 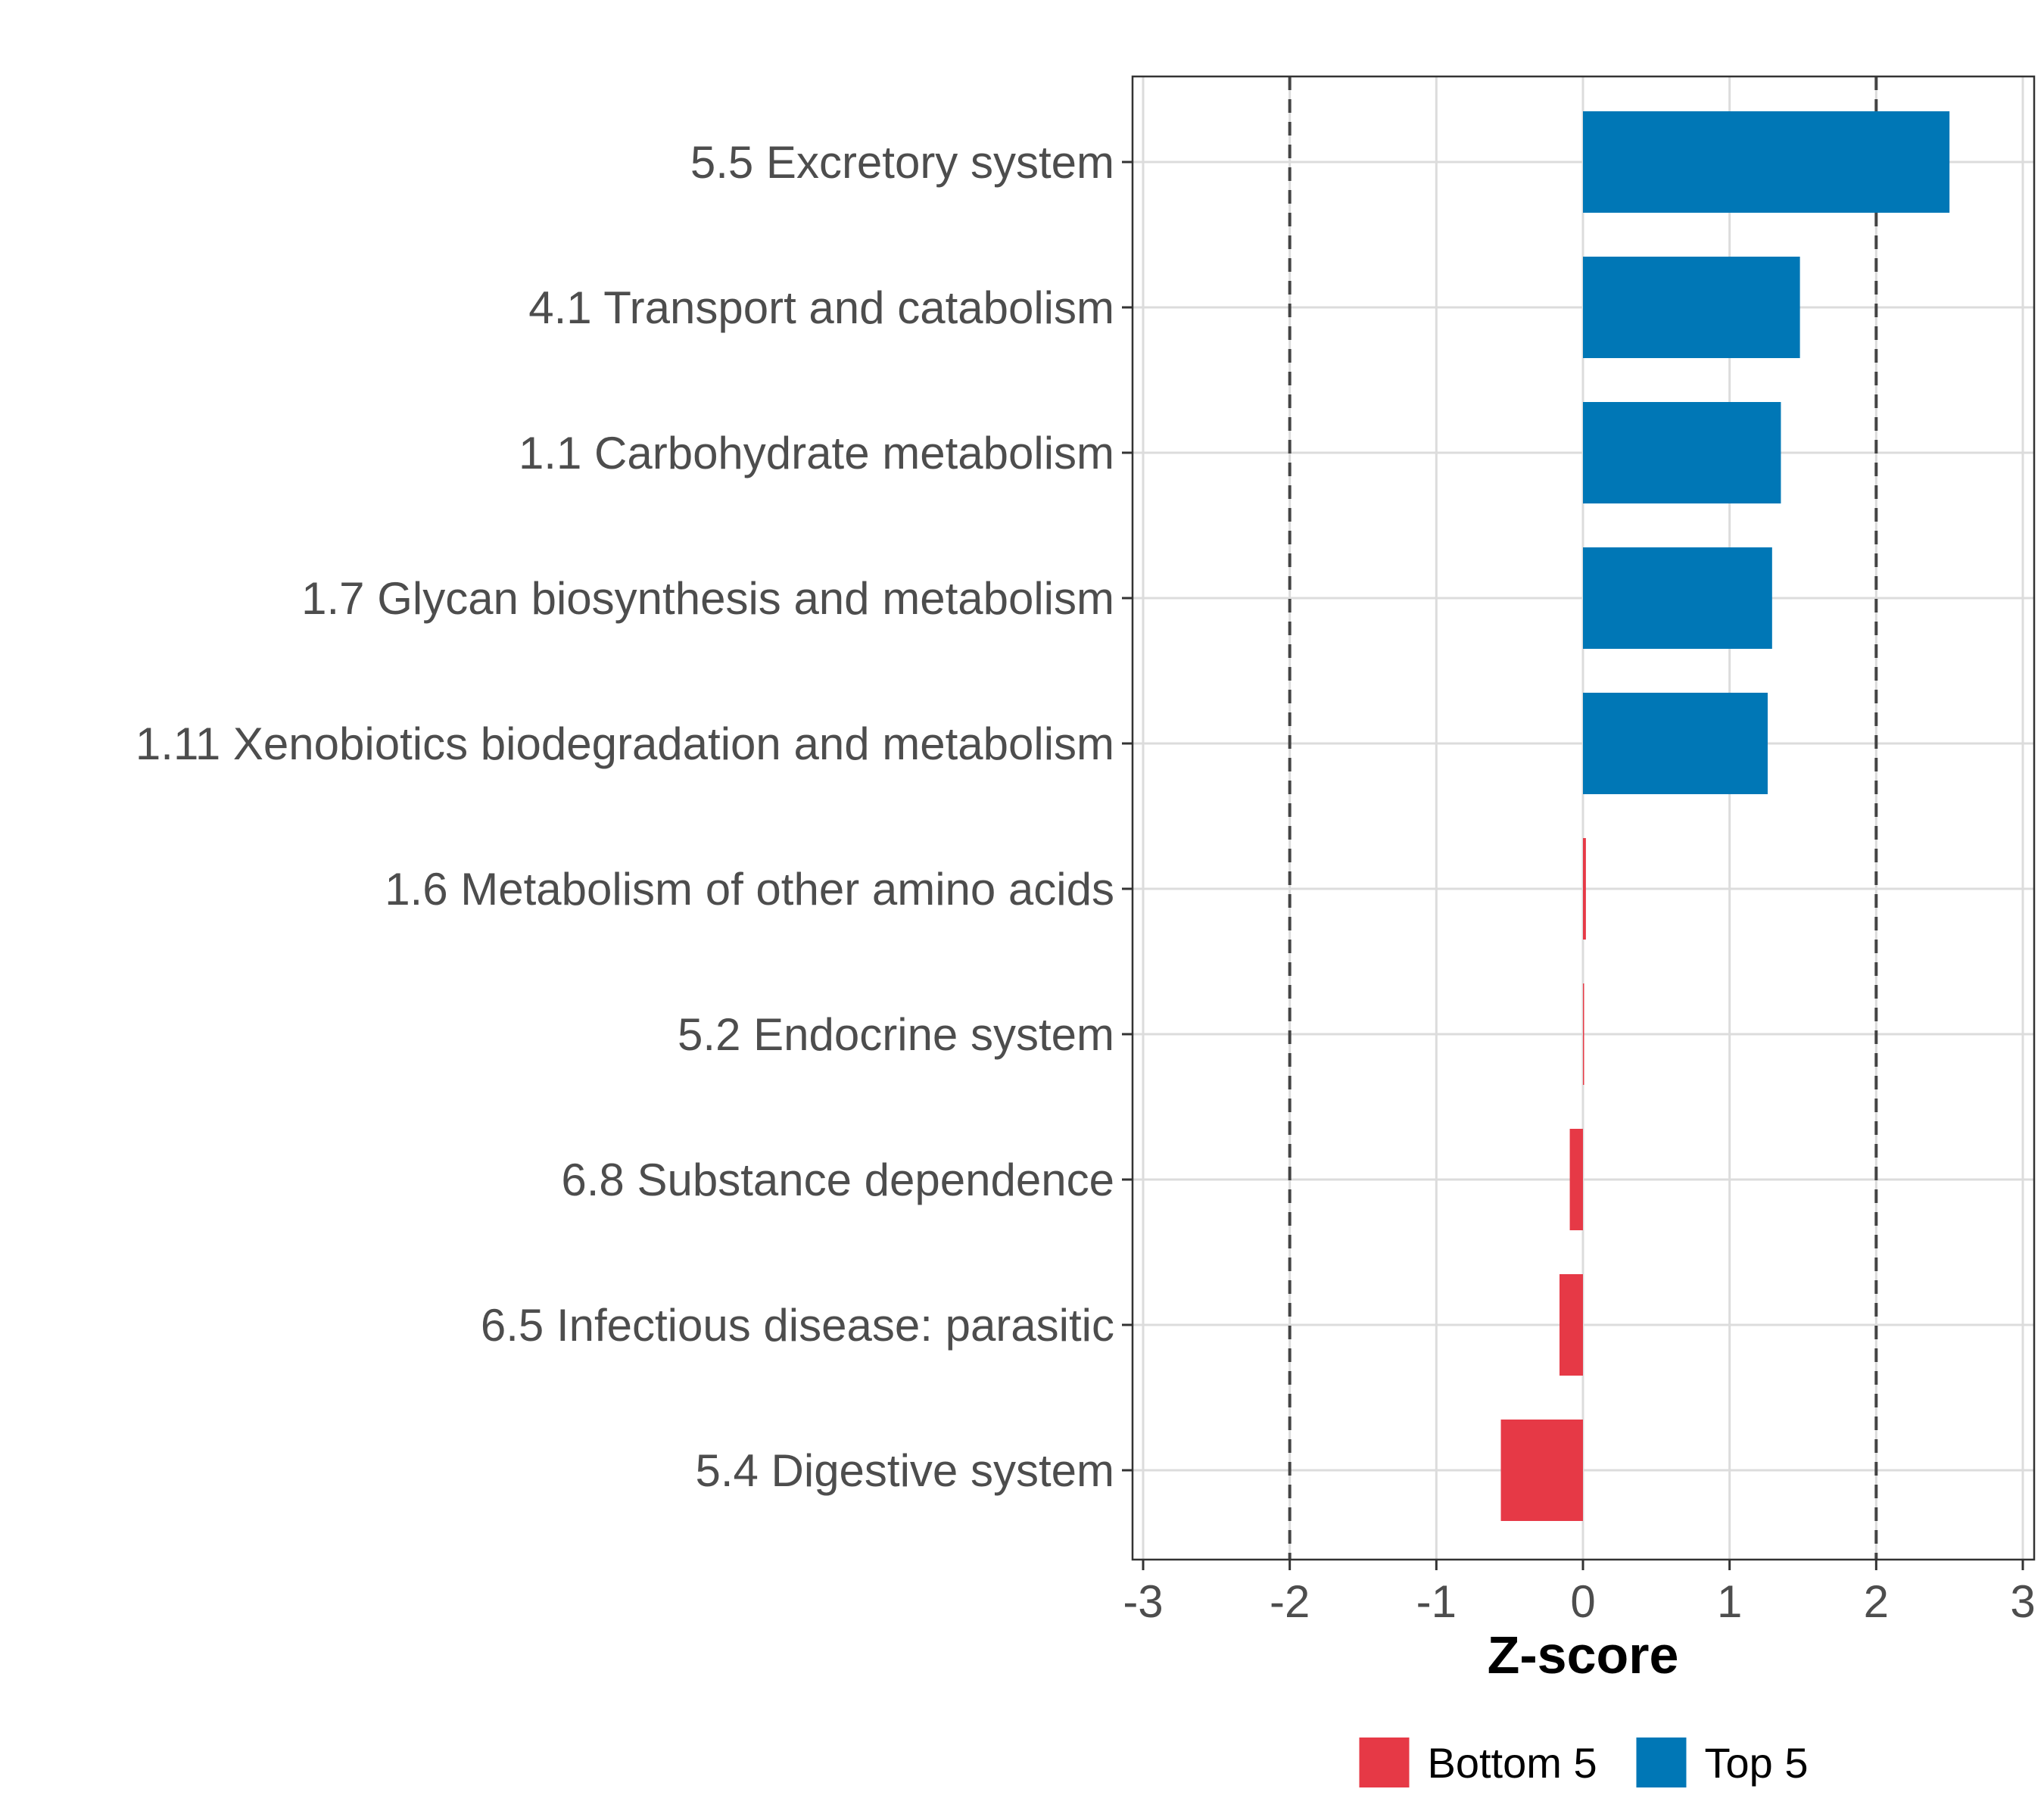 What do you see at coordinates (902, 162) in the screenshot?
I see `y-tick-label: 5.5 Excretory system` at bounding box center [902, 162].